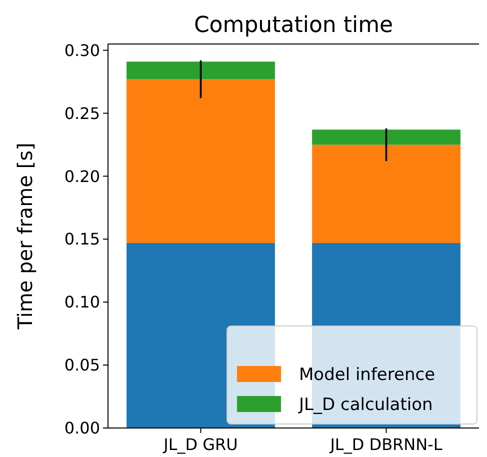  I want to click on legend-label: Model inference, so click(367, 374).